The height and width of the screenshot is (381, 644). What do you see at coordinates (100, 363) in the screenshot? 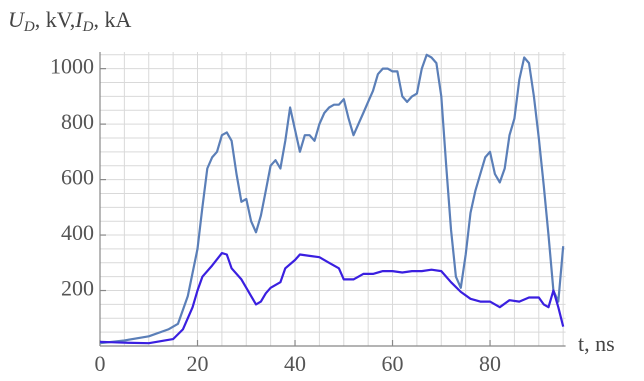
I see `x-tick-label: 0` at bounding box center [100, 363].